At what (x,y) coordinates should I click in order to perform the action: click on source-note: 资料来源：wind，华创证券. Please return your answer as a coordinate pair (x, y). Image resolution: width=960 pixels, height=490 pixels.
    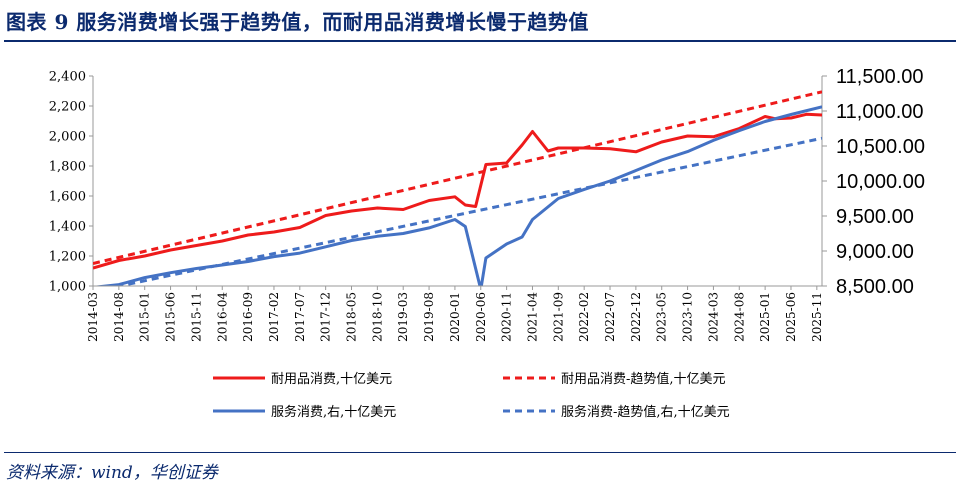
    Looking at the image, I should click on (112, 473).